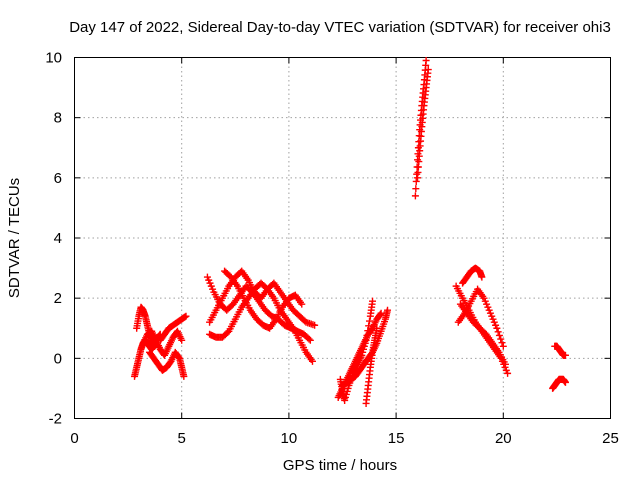 The image size is (640, 480). Describe the element at coordinates (344, 438) in the screenshot. I see `x-tick-labels: 0 5 10 15 20 25` at that location.